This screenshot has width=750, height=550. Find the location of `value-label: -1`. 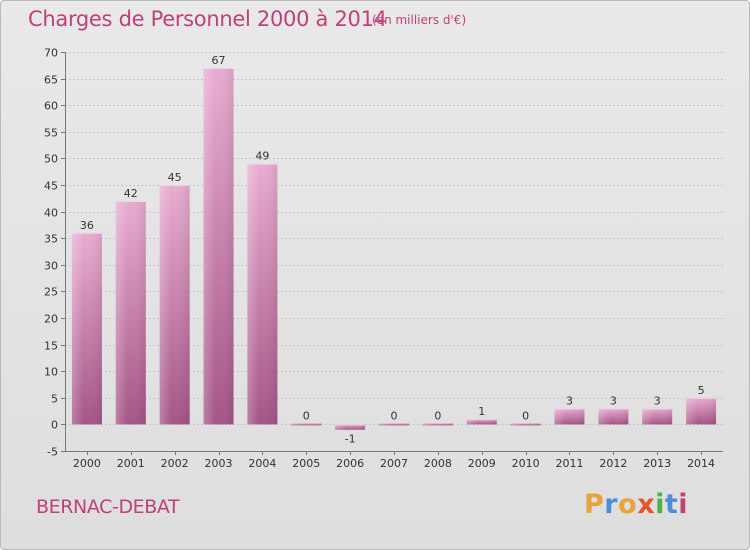

value-label: -1 is located at coordinates (350, 439).